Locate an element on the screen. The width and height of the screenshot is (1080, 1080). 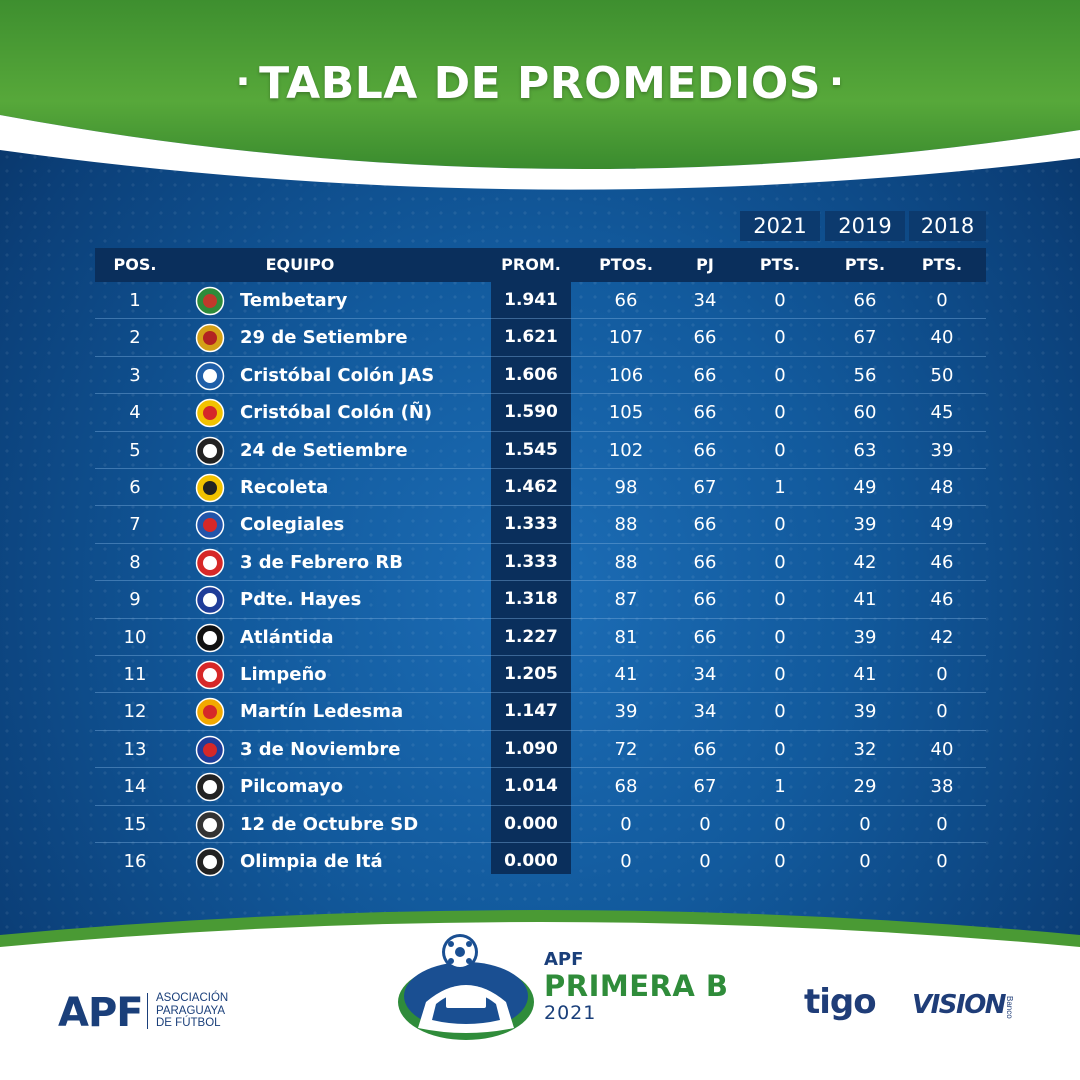
league-title: PRIMERA B is located at coordinates (636, 986).